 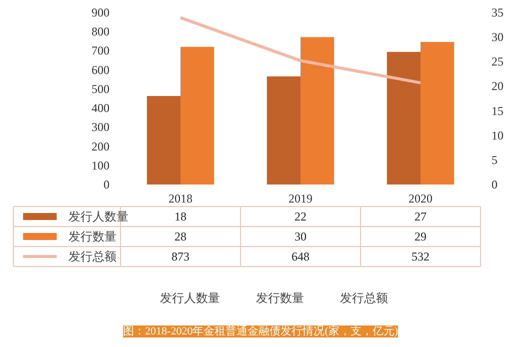 I want to click on data-label: 29, so click(x=420, y=237).